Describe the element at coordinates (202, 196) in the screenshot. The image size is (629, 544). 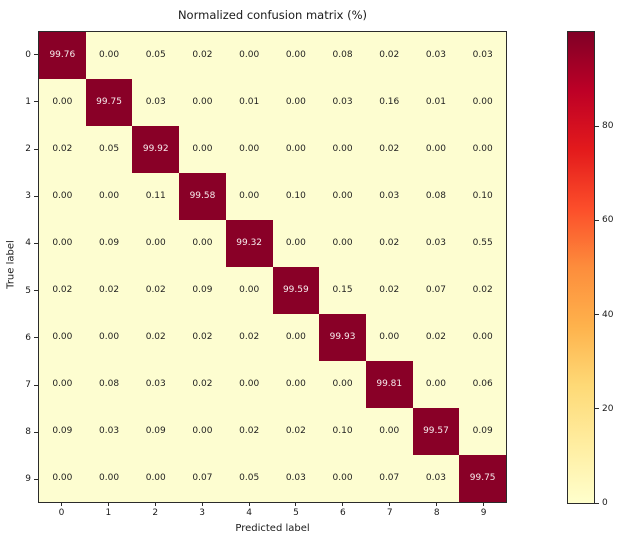
I see `matrix-cell: 99.58` at that location.